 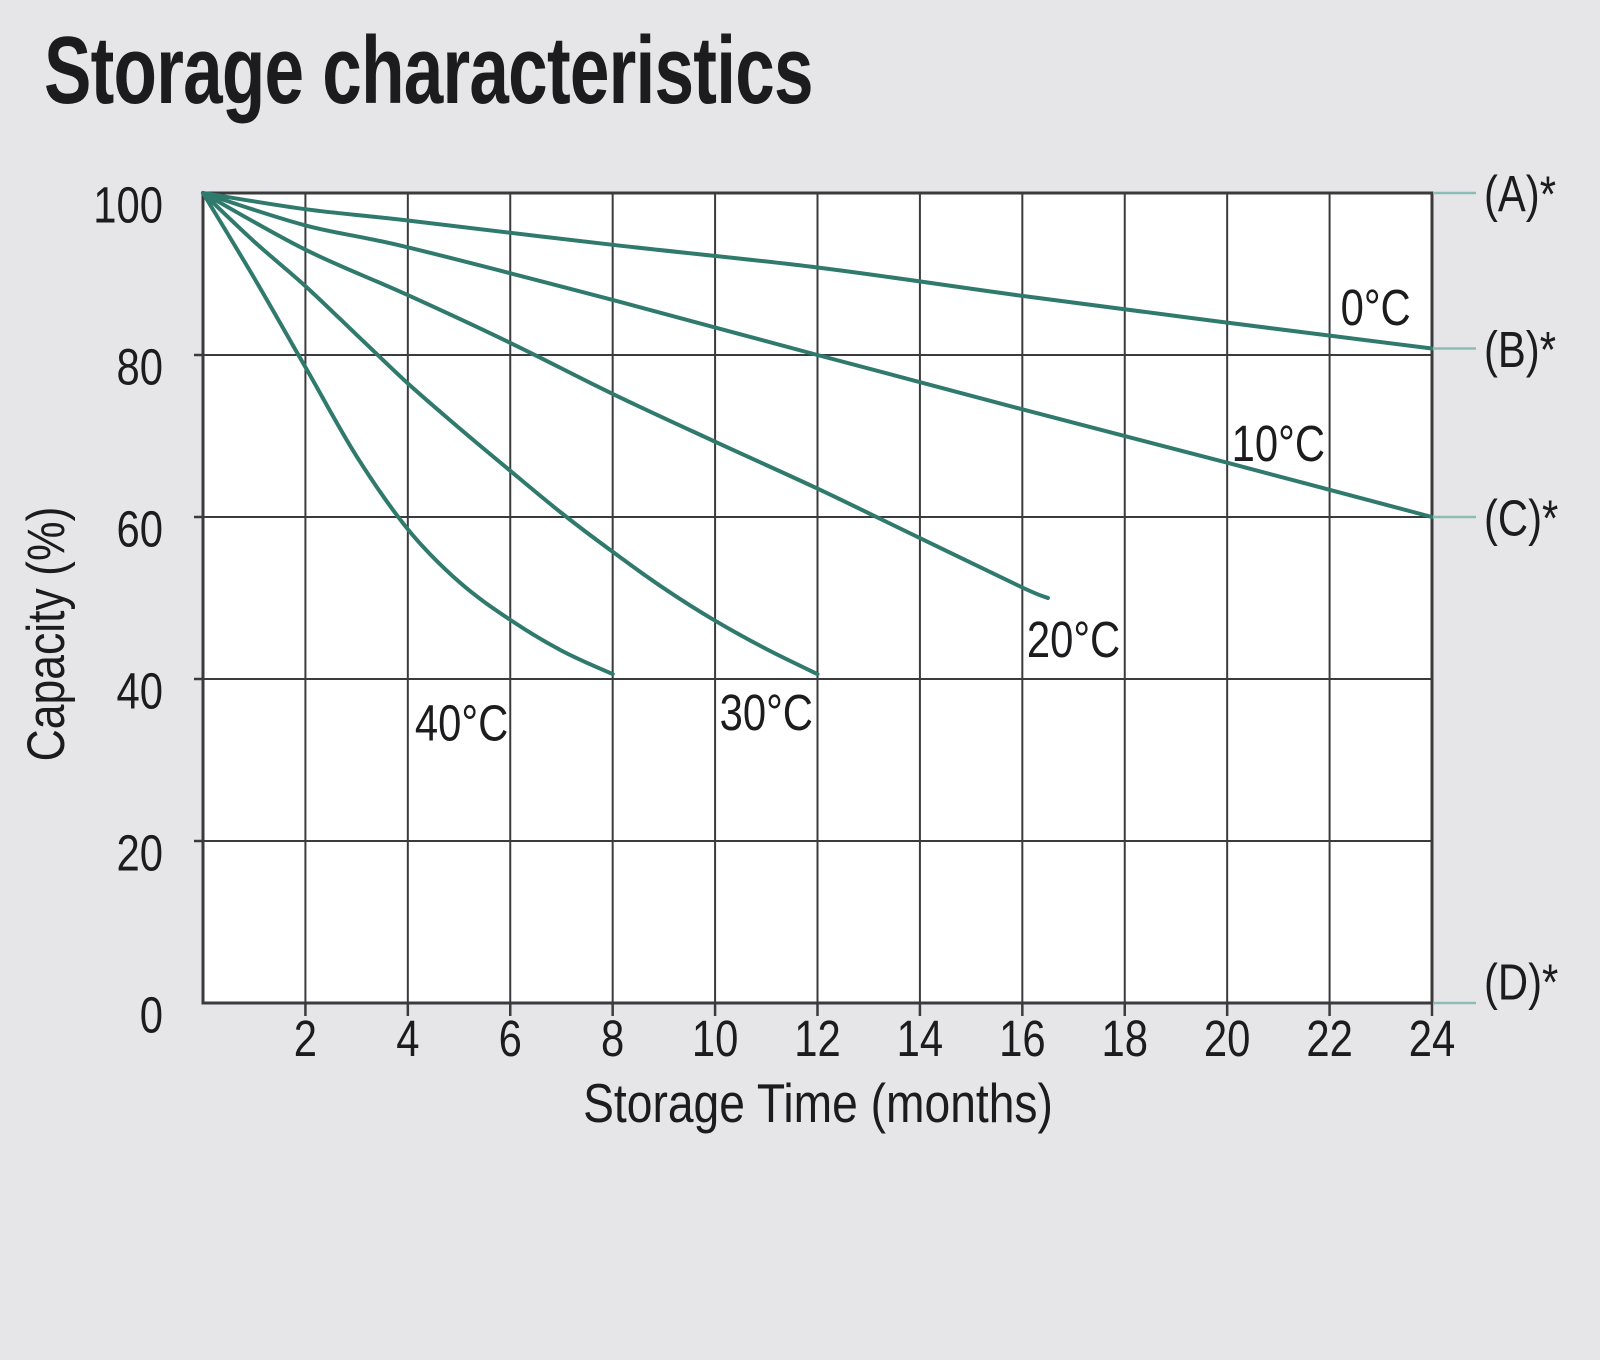 What do you see at coordinates (1520, 193) in the screenshot?
I see `annotation-a-label: (A)*` at bounding box center [1520, 193].